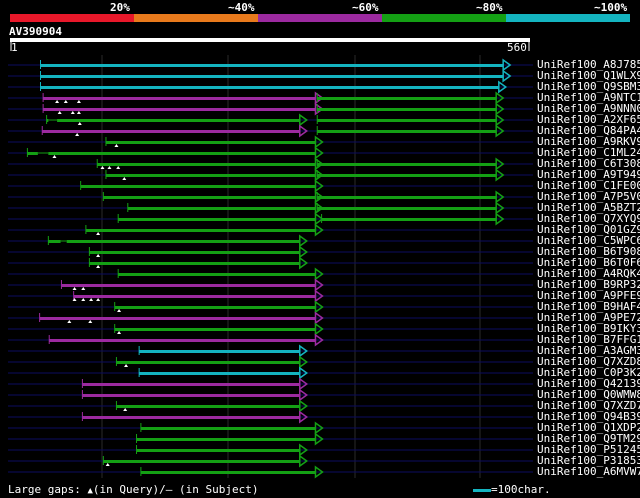 This screenshot has width=640, height=498. What do you see at coordinates (588, 306) in the screenshot?
I see `hit-label: UniRef100_B9HAF4` at bounding box center [588, 306].